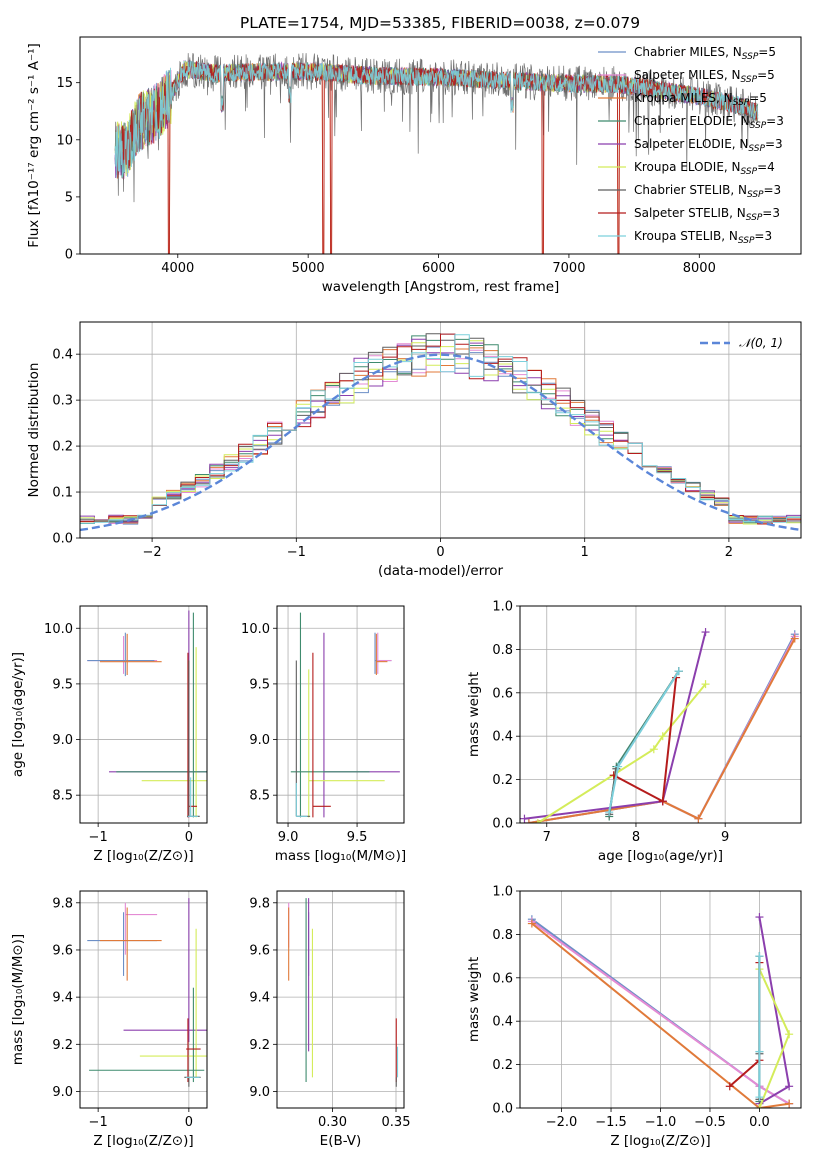 Image resolution: width=819 pixels, height=1170 pixels. I want to click on y-tick-label: 0.8, so click(502, 650).